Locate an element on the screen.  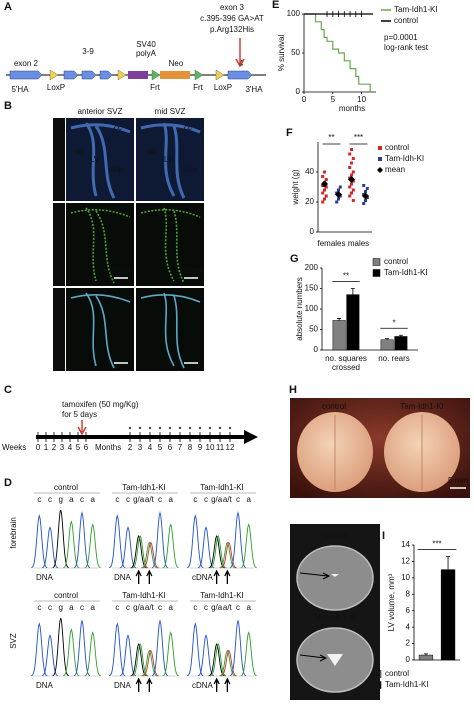
loxp is located at coordinates (220, 75).